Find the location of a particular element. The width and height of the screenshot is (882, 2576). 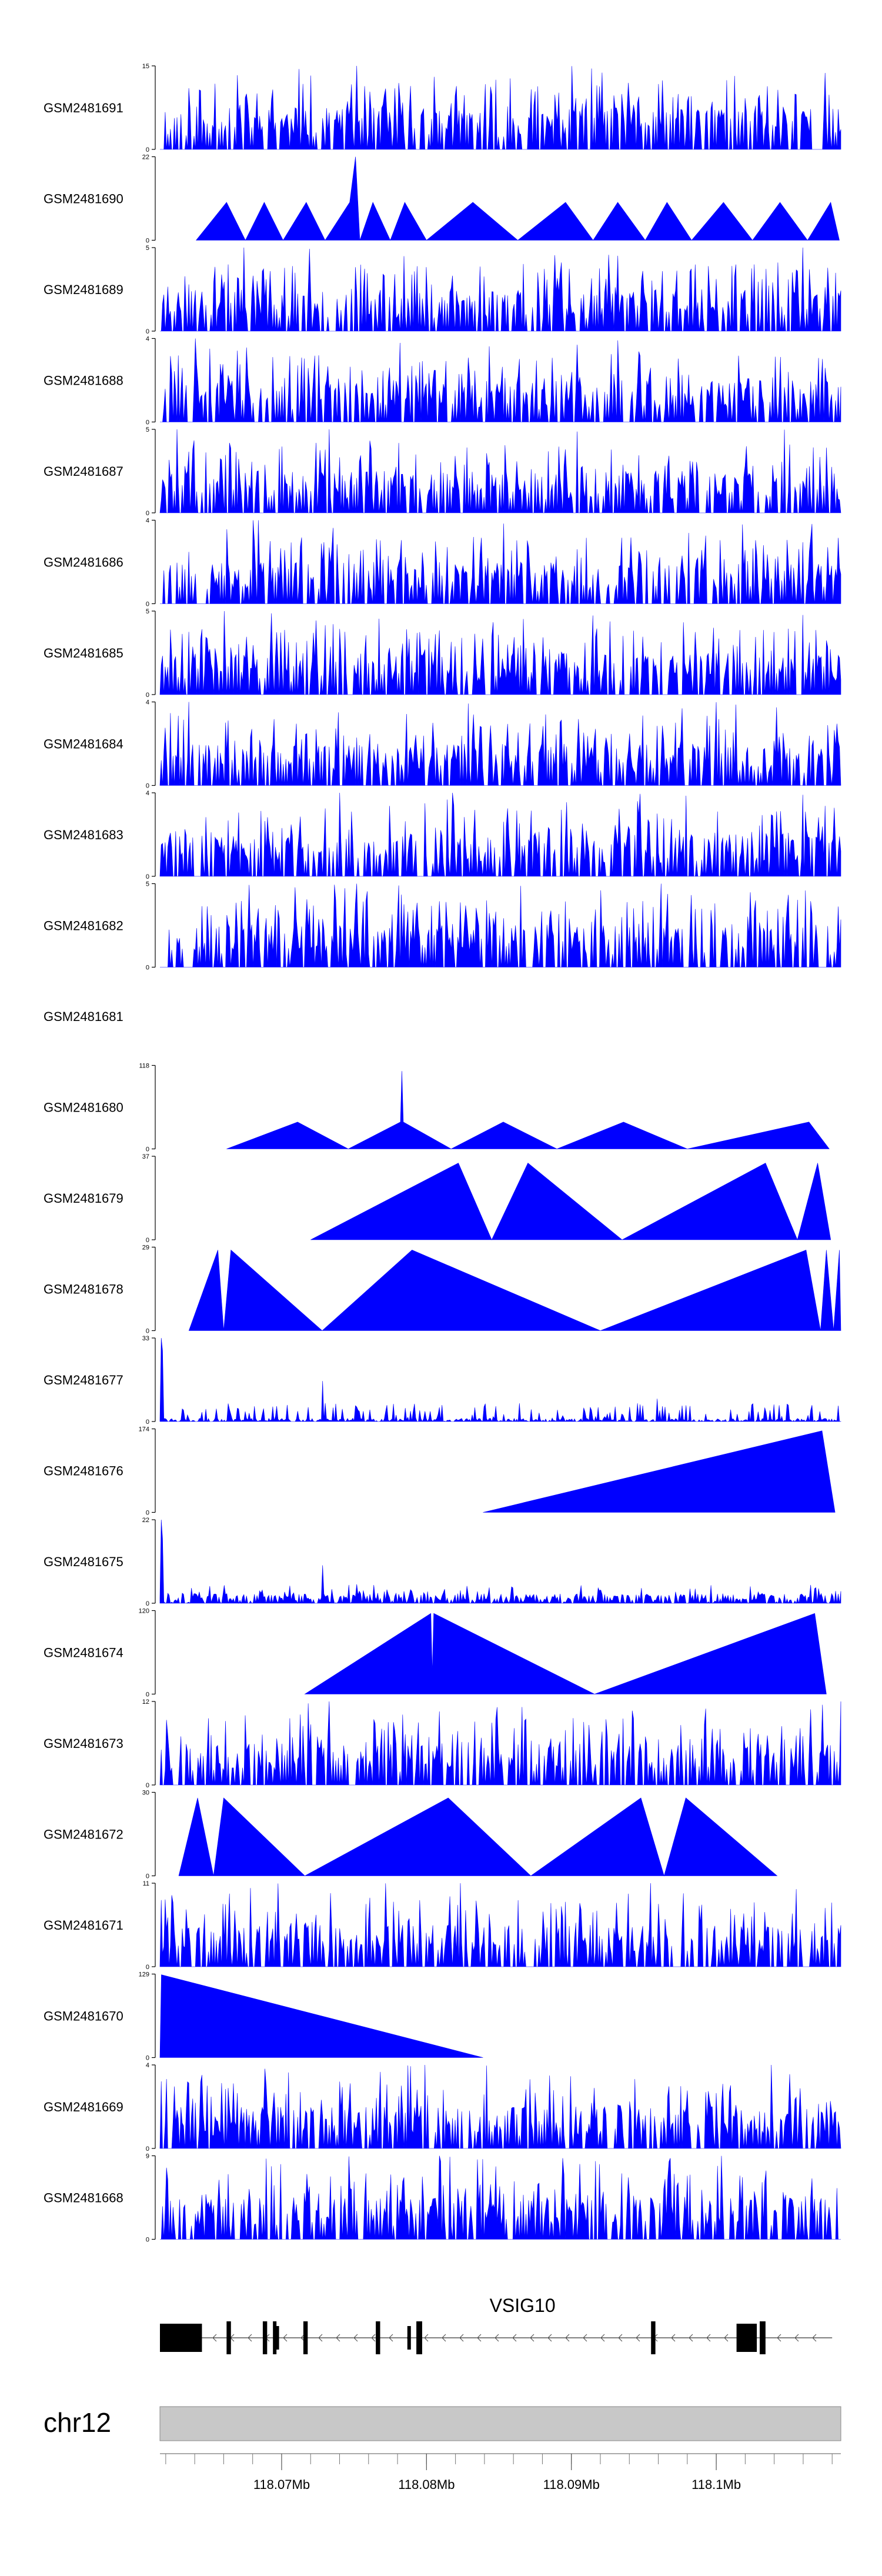

track-label: GSM2481685 is located at coordinates (83, 653).